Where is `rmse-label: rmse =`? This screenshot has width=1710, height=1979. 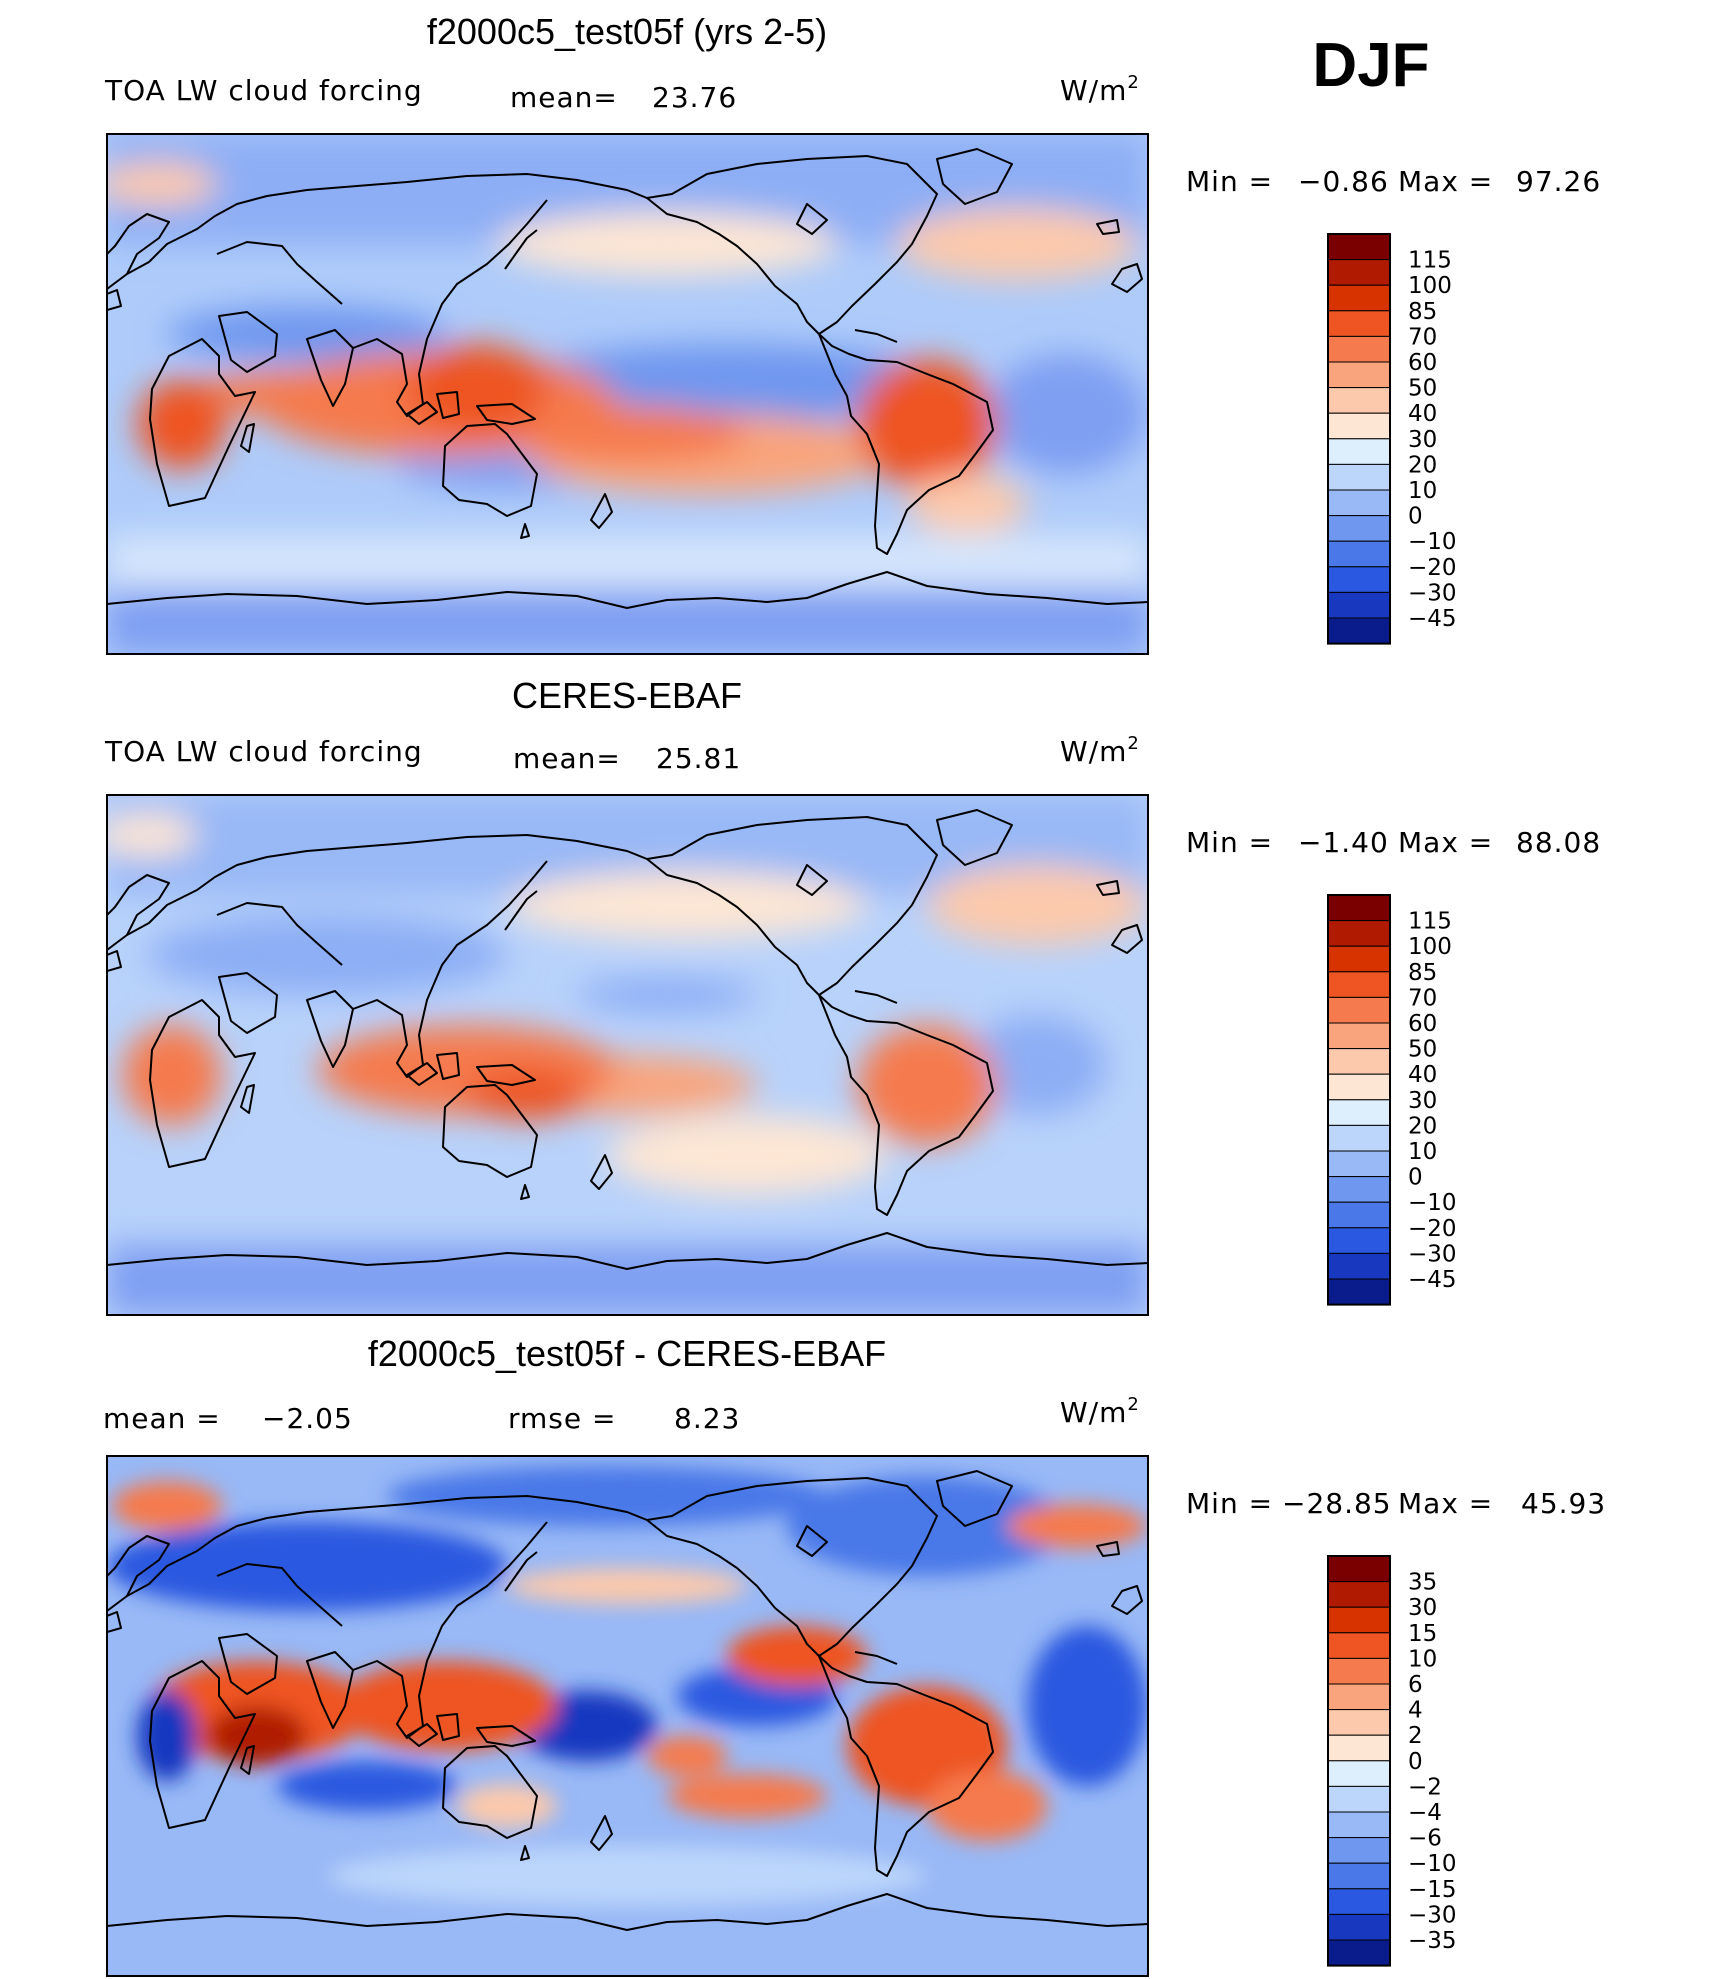 rmse-label: rmse = is located at coordinates (562, 1418).